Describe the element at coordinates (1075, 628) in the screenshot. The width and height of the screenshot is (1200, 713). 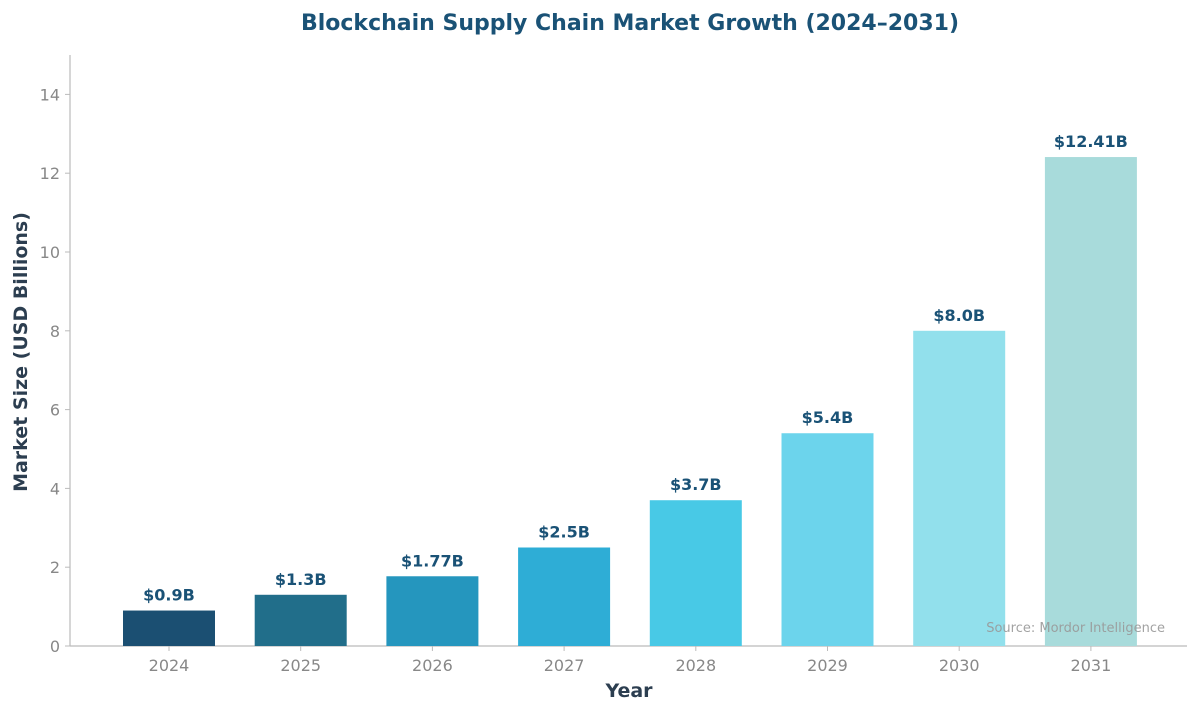
I see `source-note: Source: Mordor Intelligence` at that location.